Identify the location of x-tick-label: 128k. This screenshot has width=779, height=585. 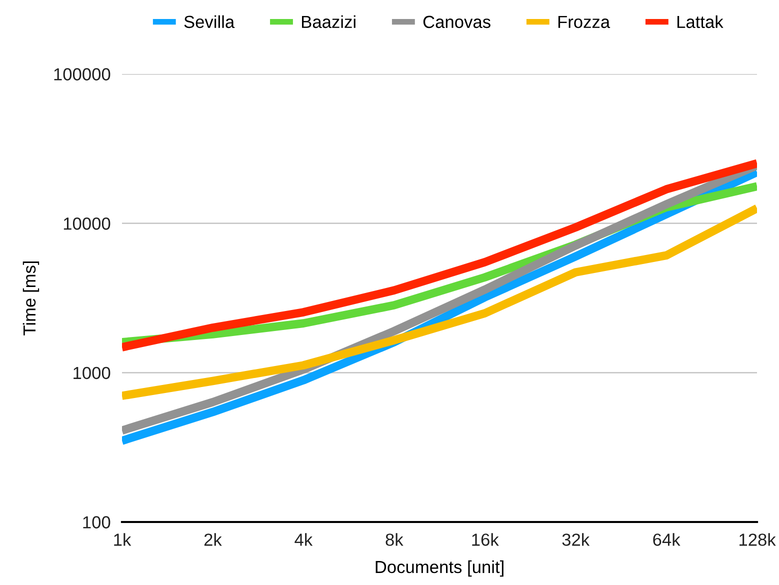
(758, 539).